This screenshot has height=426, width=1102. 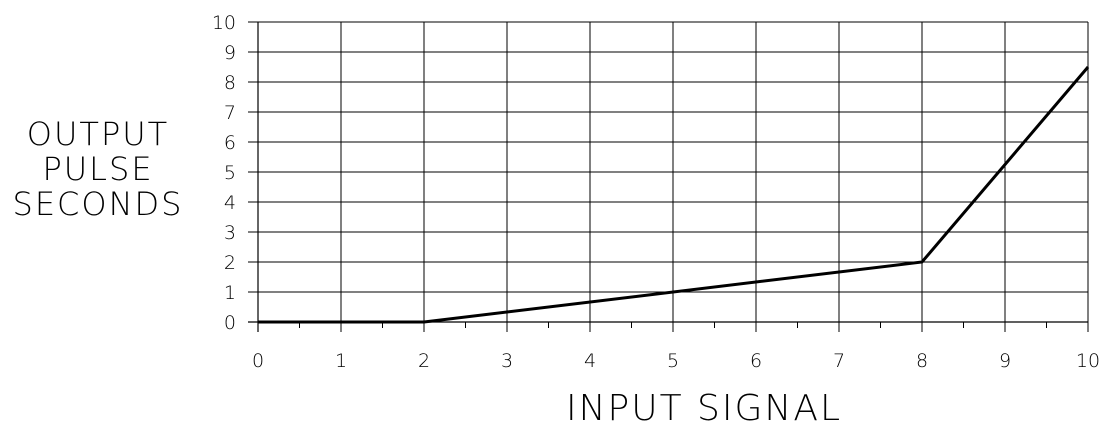 I want to click on y-axis-title: OUTPUT PULSE SECONDS, so click(x=98, y=169).